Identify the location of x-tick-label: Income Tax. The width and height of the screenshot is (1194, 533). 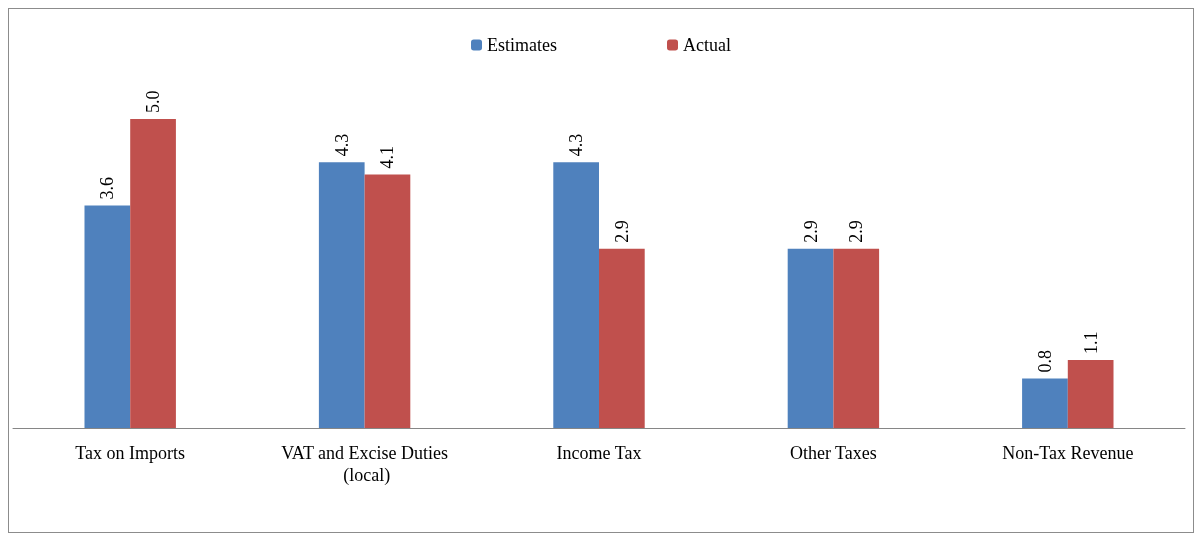
(599, 453).